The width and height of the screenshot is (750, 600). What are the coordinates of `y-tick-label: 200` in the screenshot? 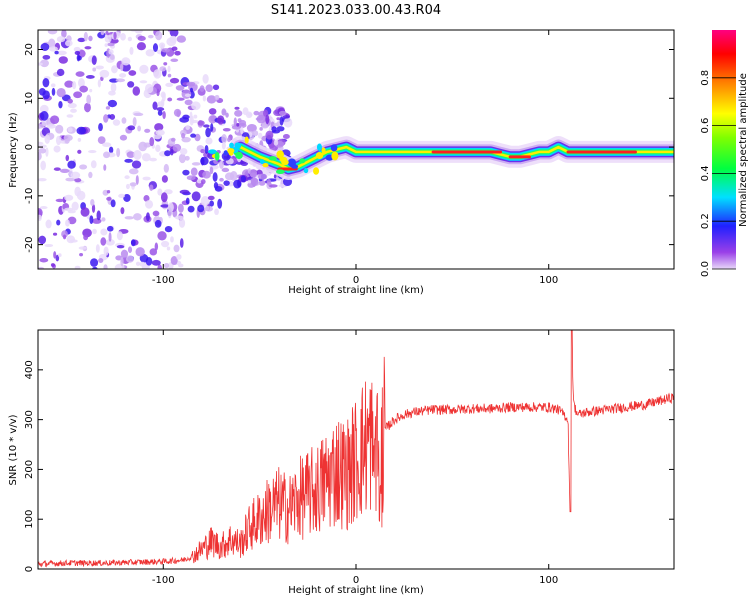 It's located at (29, 469).